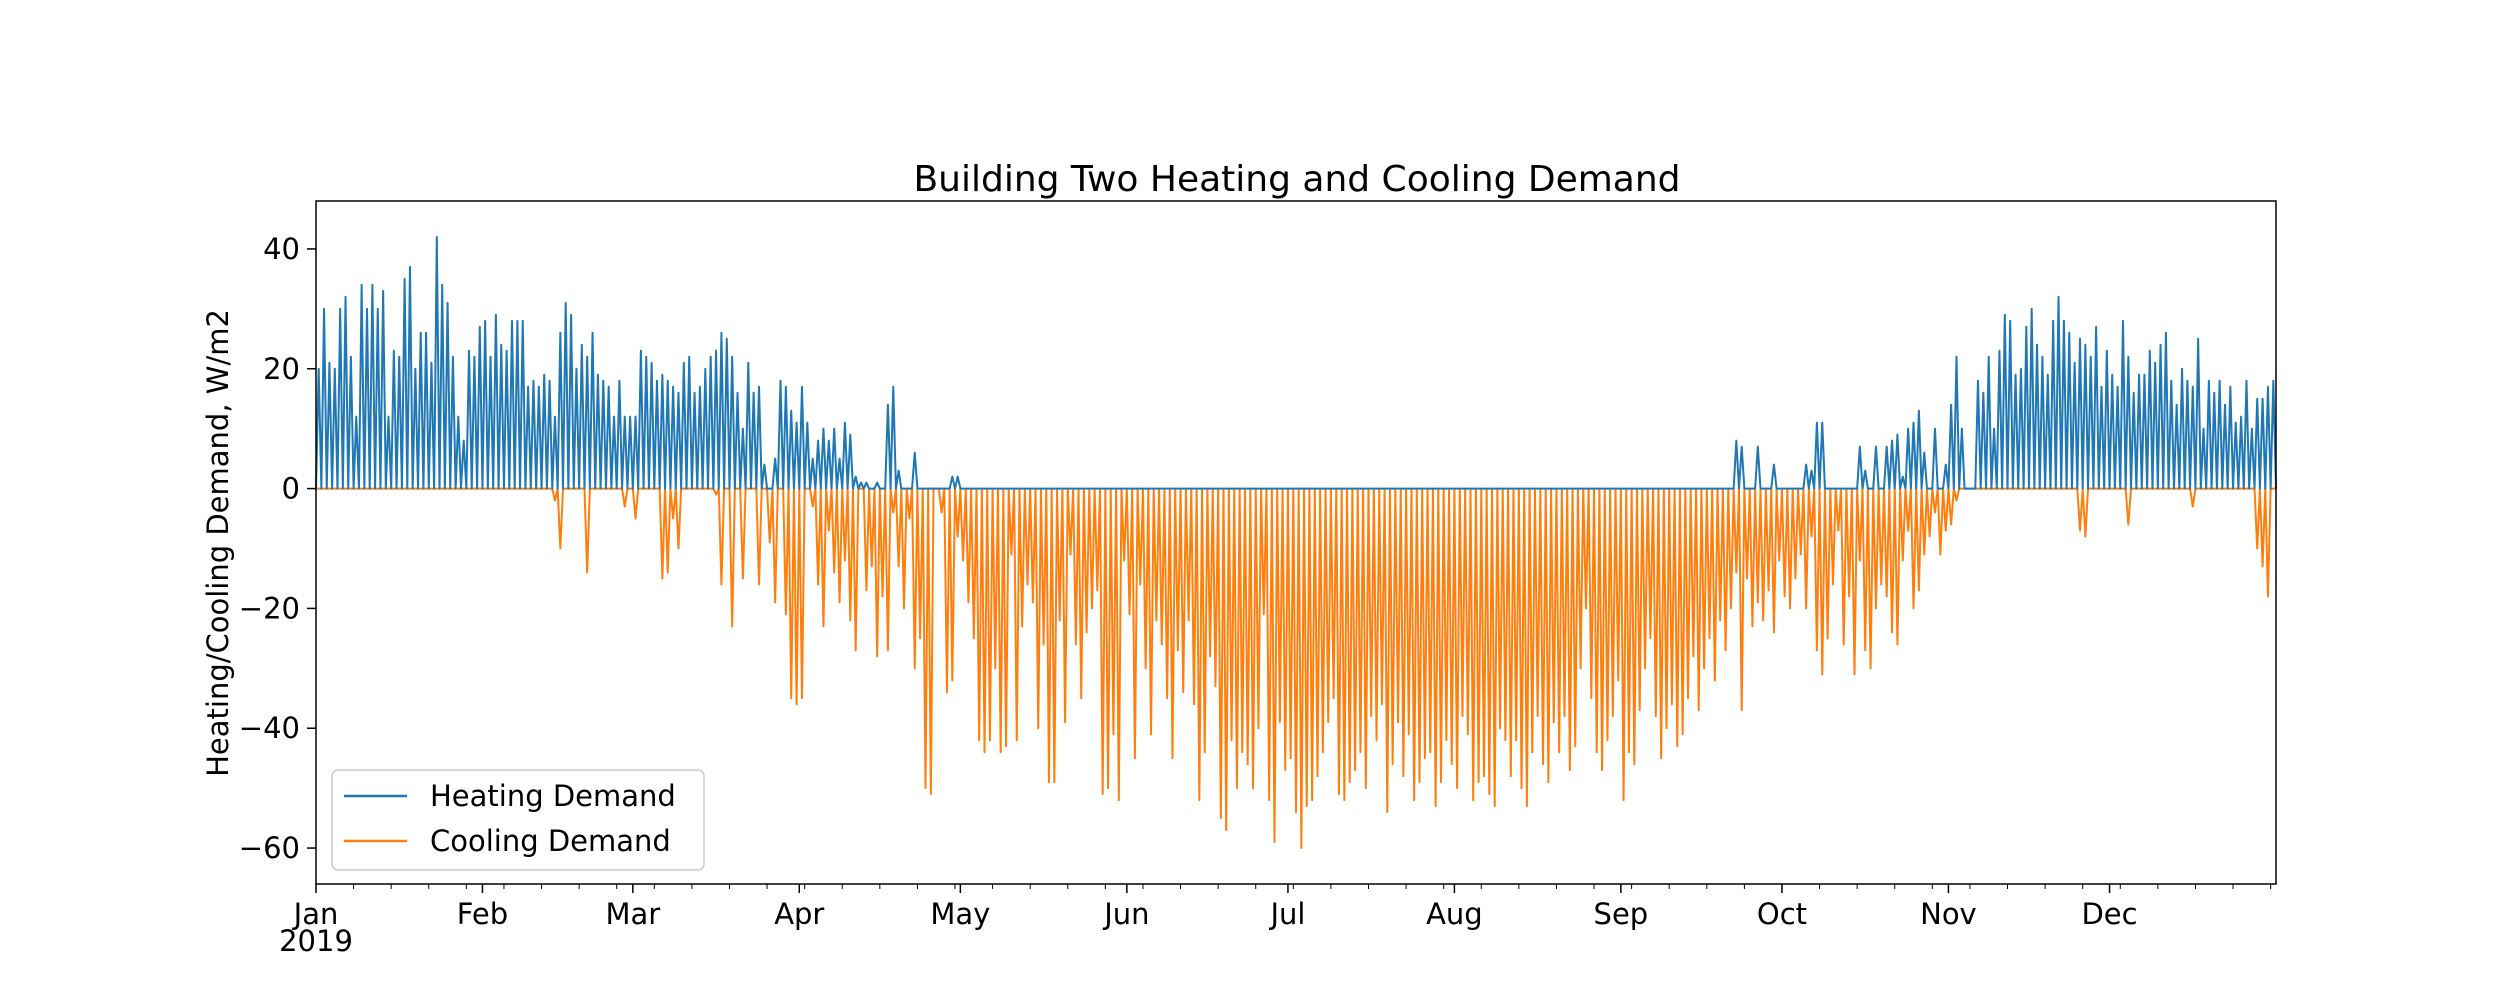  I want to click on legend-label-cooling: Cooling Demand, so click(550, 841).